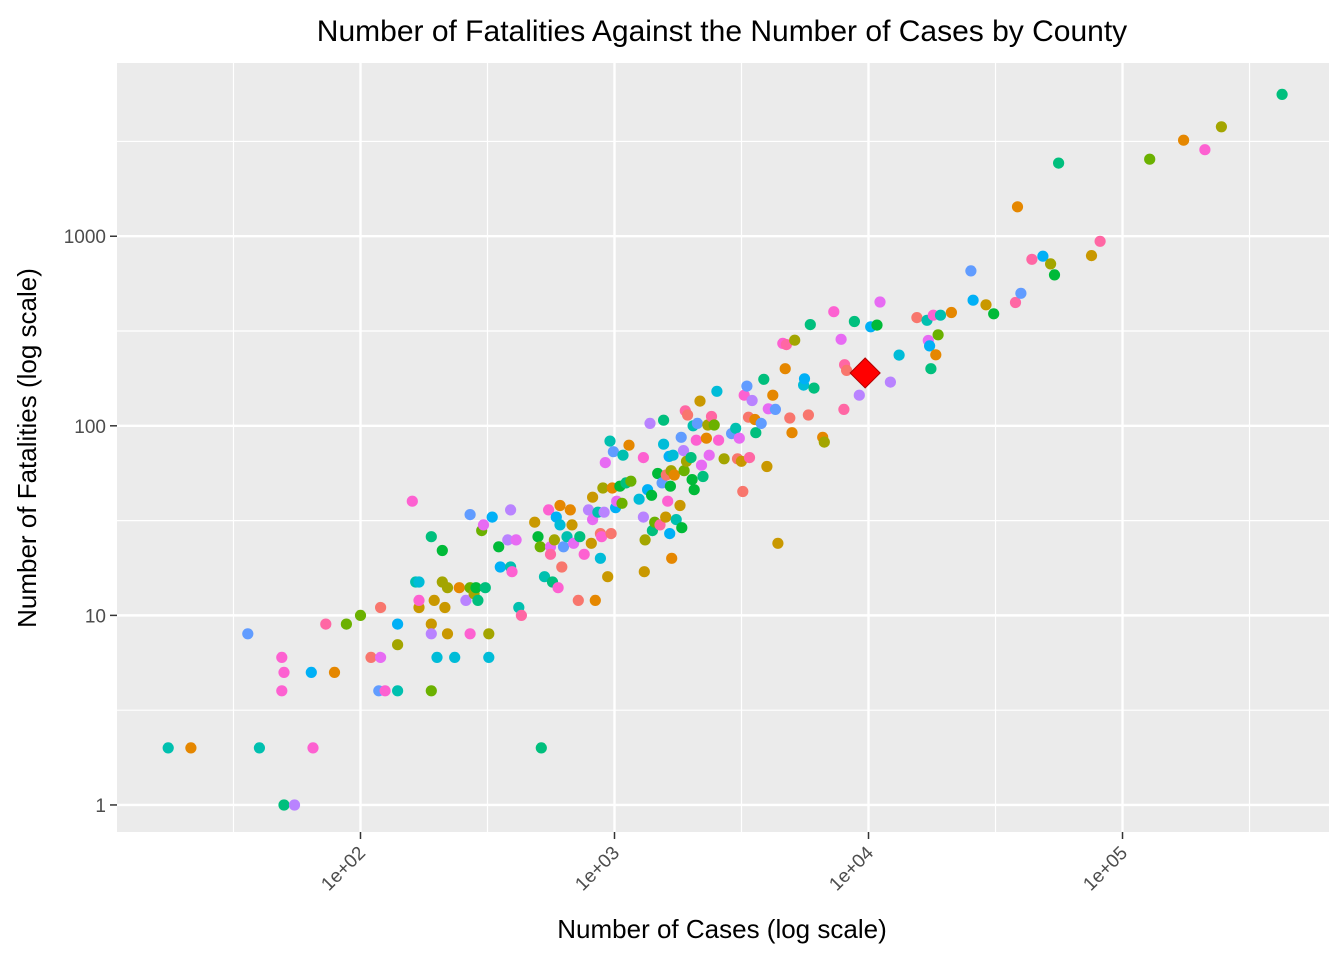  Describe the element at coordinates (597, 869) in the screenshot. I see `x-tick-label: 1e+03` at that location.